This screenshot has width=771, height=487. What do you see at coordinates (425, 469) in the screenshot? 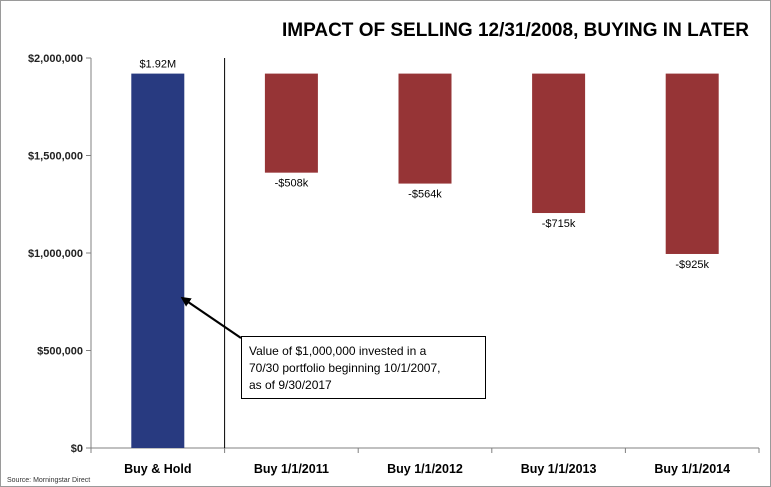
I see `x-tick-label: Buy 1/1/2012` at bounding box center [425, 469].